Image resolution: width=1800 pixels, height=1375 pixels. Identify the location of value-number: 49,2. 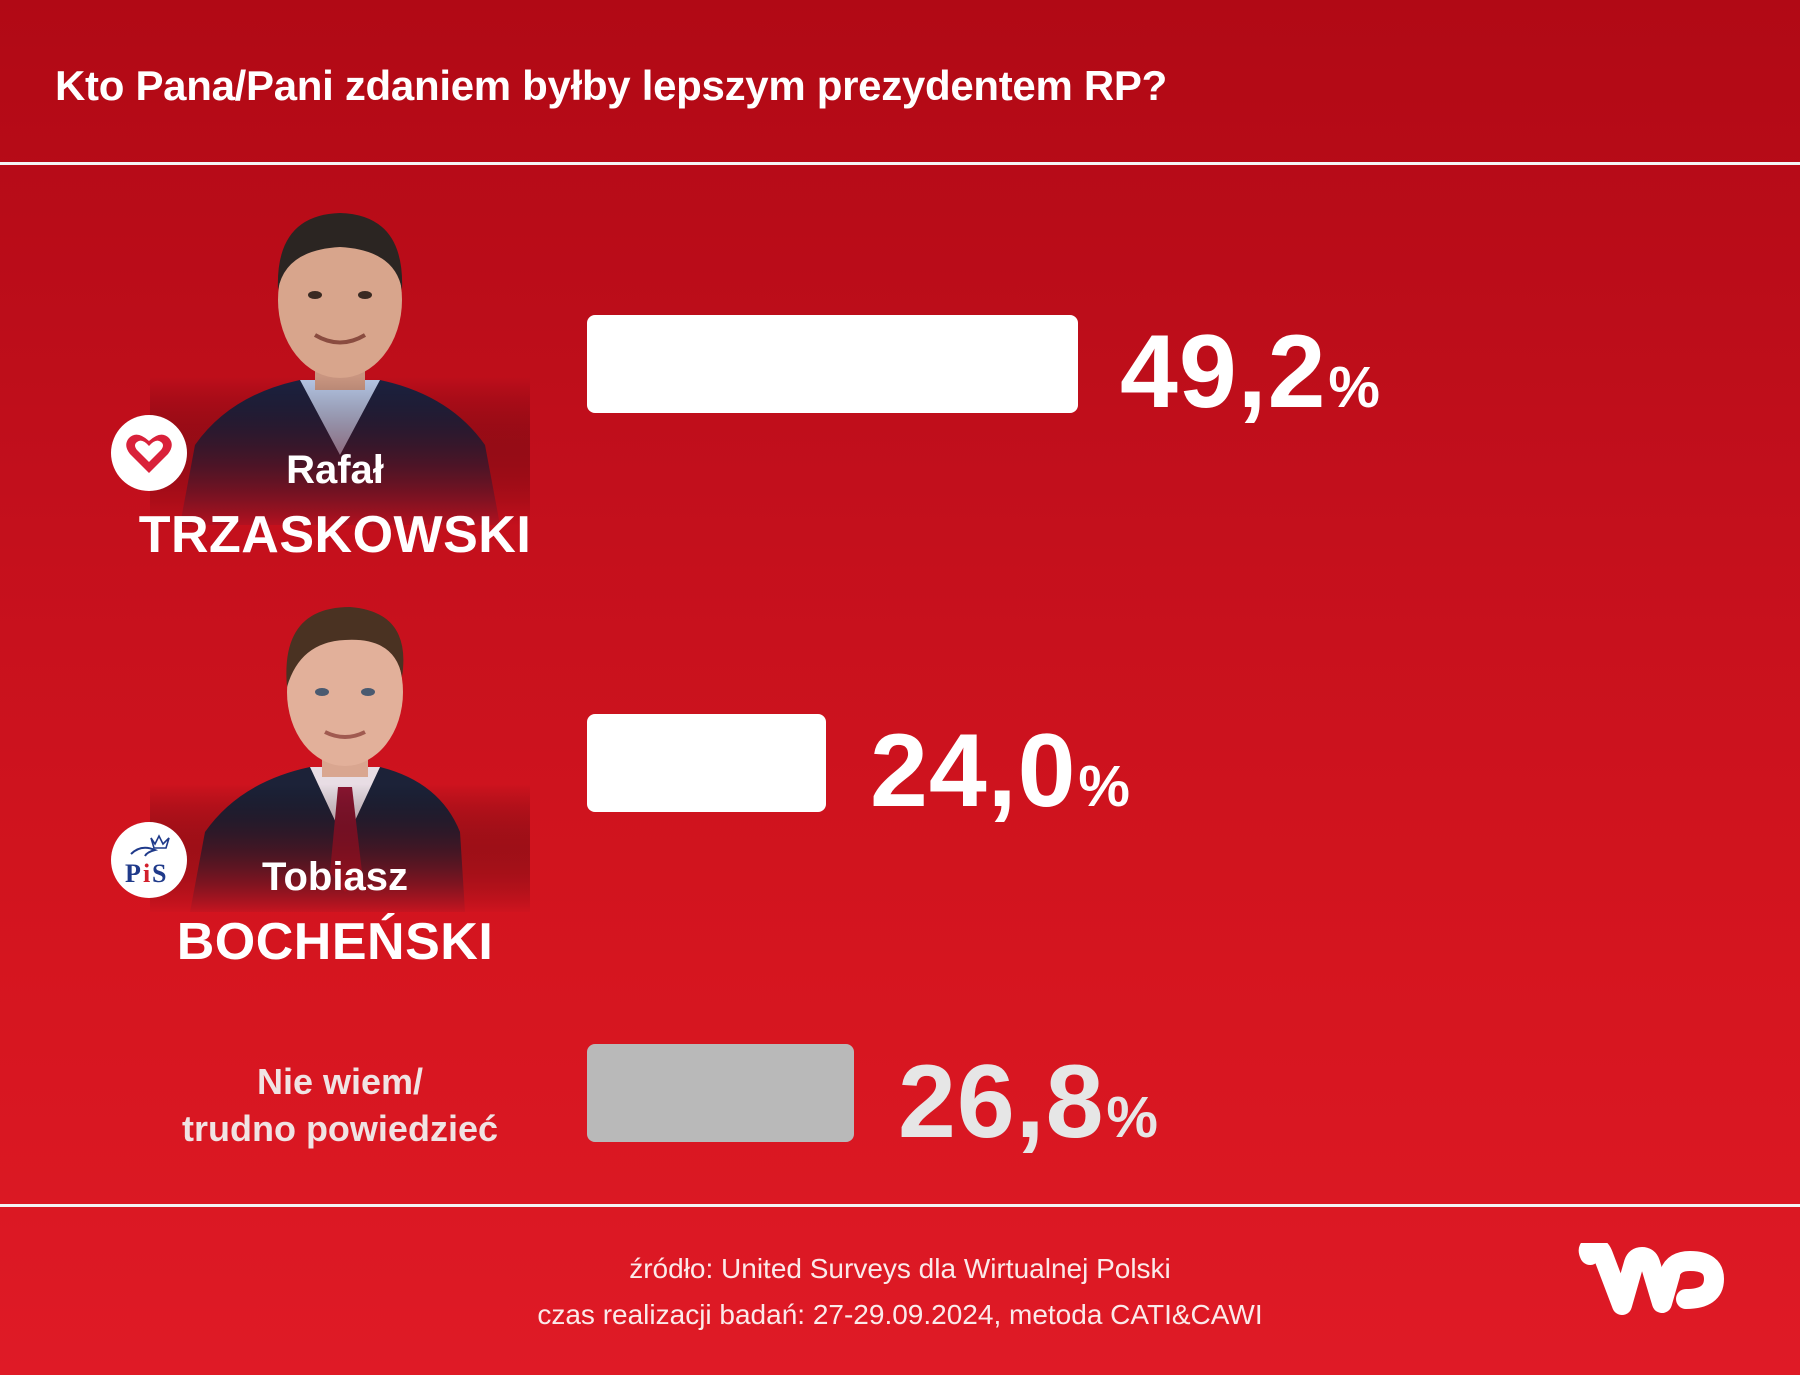
(1223, 372).